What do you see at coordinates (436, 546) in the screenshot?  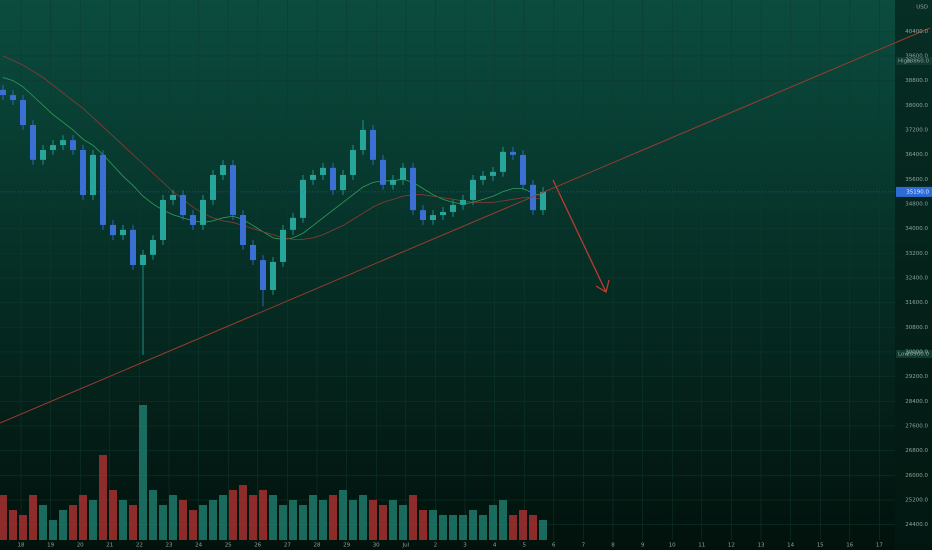 I see `x-tick-label: 2` at bounding box center [436, 546].